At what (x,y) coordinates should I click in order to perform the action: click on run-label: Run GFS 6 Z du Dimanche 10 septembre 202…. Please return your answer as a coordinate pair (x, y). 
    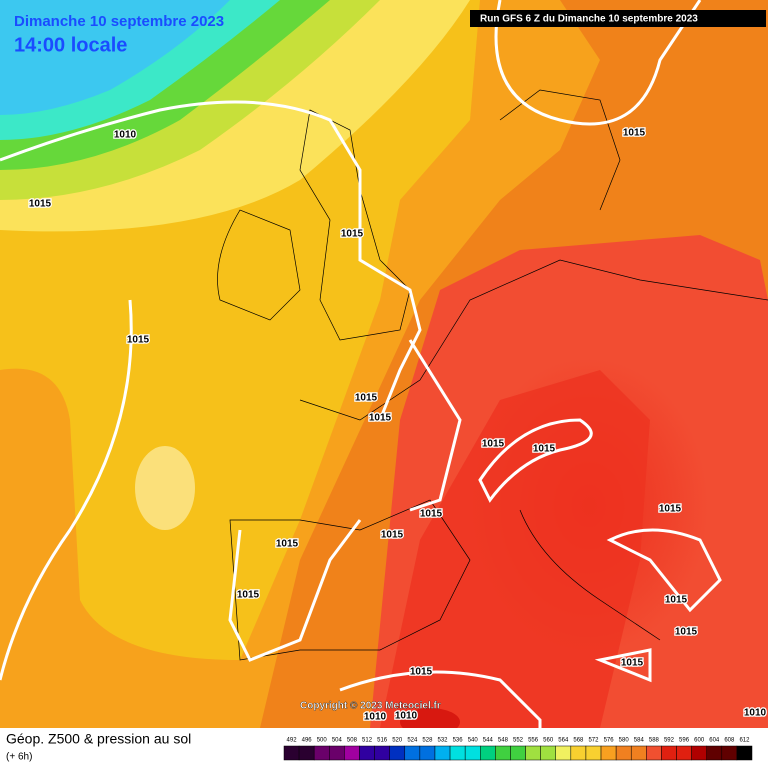
    Looking at the image, I should click on (589, 19).